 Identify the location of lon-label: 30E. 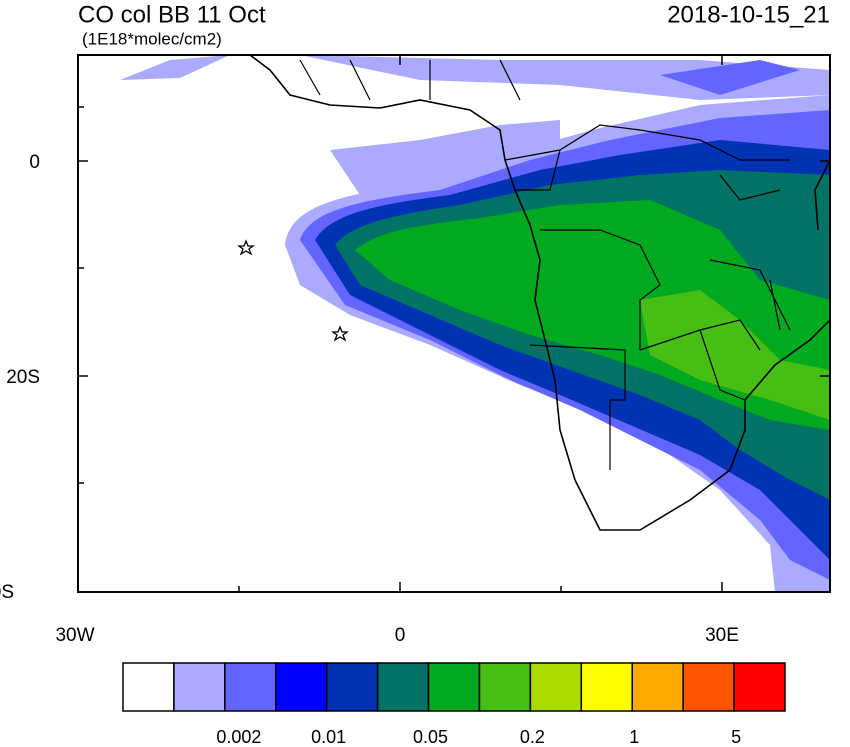
(722, 635).